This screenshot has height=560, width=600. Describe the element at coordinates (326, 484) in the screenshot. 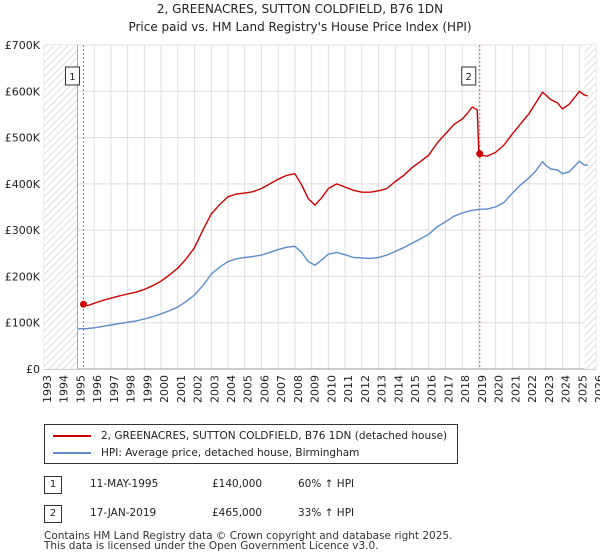

I see `sale-hpi-change: 60% ↑ HPI` at that location.